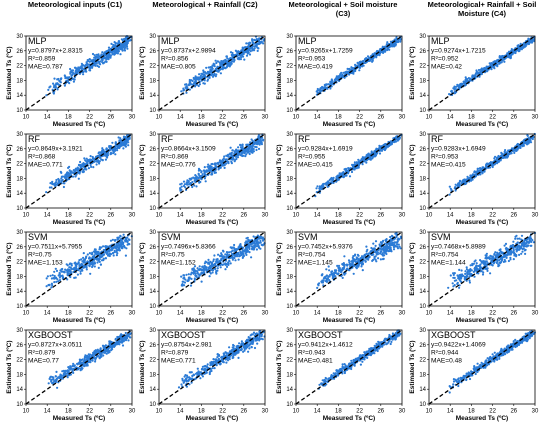 The image size is (550, 422). I want to click on equation-label: y=0.8664x+3.1509, so click(188, 149).